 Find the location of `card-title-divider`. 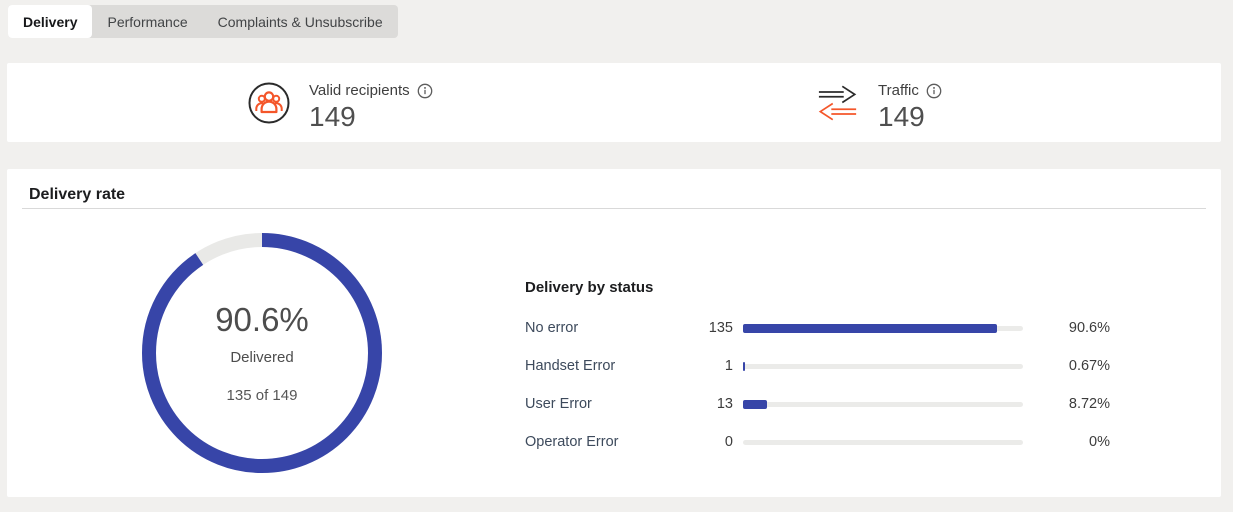

card-title-divider is located at coordinates (614, 208).